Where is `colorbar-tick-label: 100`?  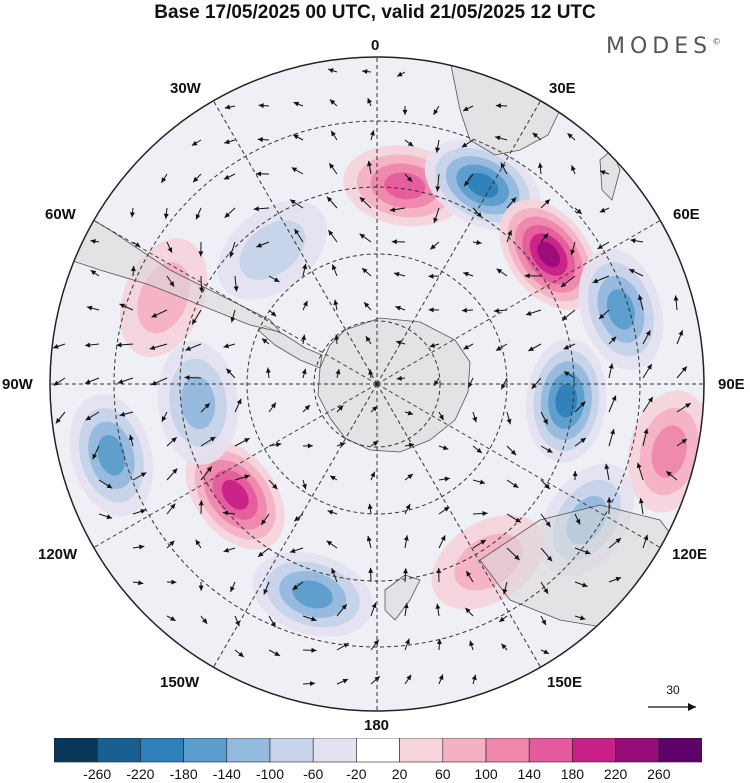 colorbar-tick-label: 100 is located at coordinates (486, 774).